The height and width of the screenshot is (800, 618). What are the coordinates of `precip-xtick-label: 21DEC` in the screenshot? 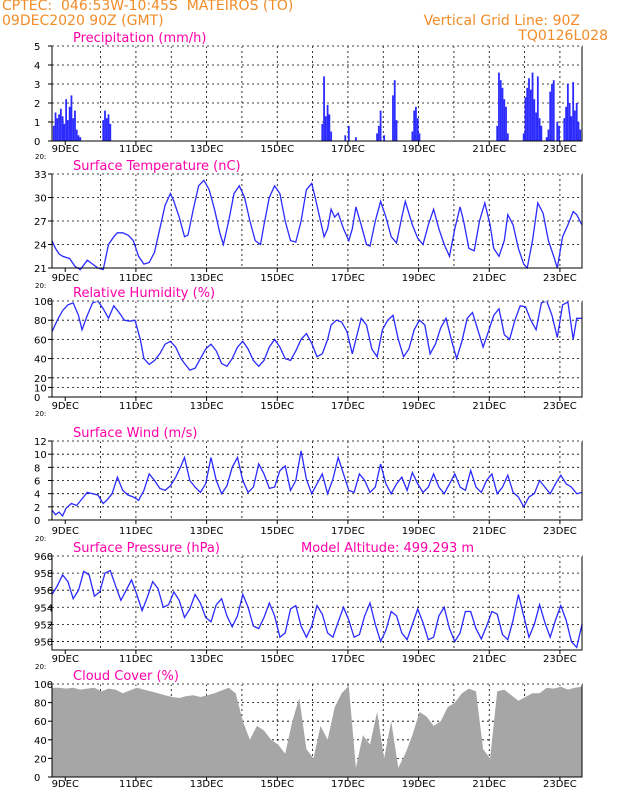 It's located at (489, 149).